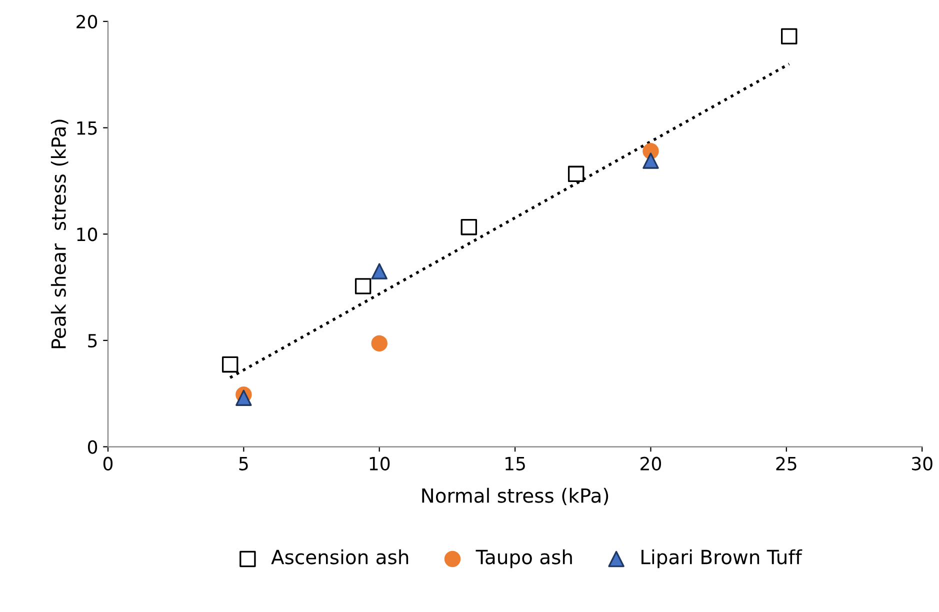 The width and height of the screenshot is (939, 612). What do you see at coordinates (786, 463) in the screenshot?
I see `x-tick-label: 25` at bounding box center [786, 463].